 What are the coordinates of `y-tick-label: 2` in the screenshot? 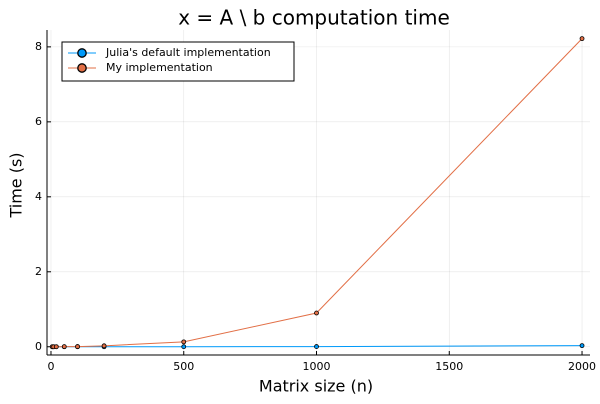 It's located at (38, 271).